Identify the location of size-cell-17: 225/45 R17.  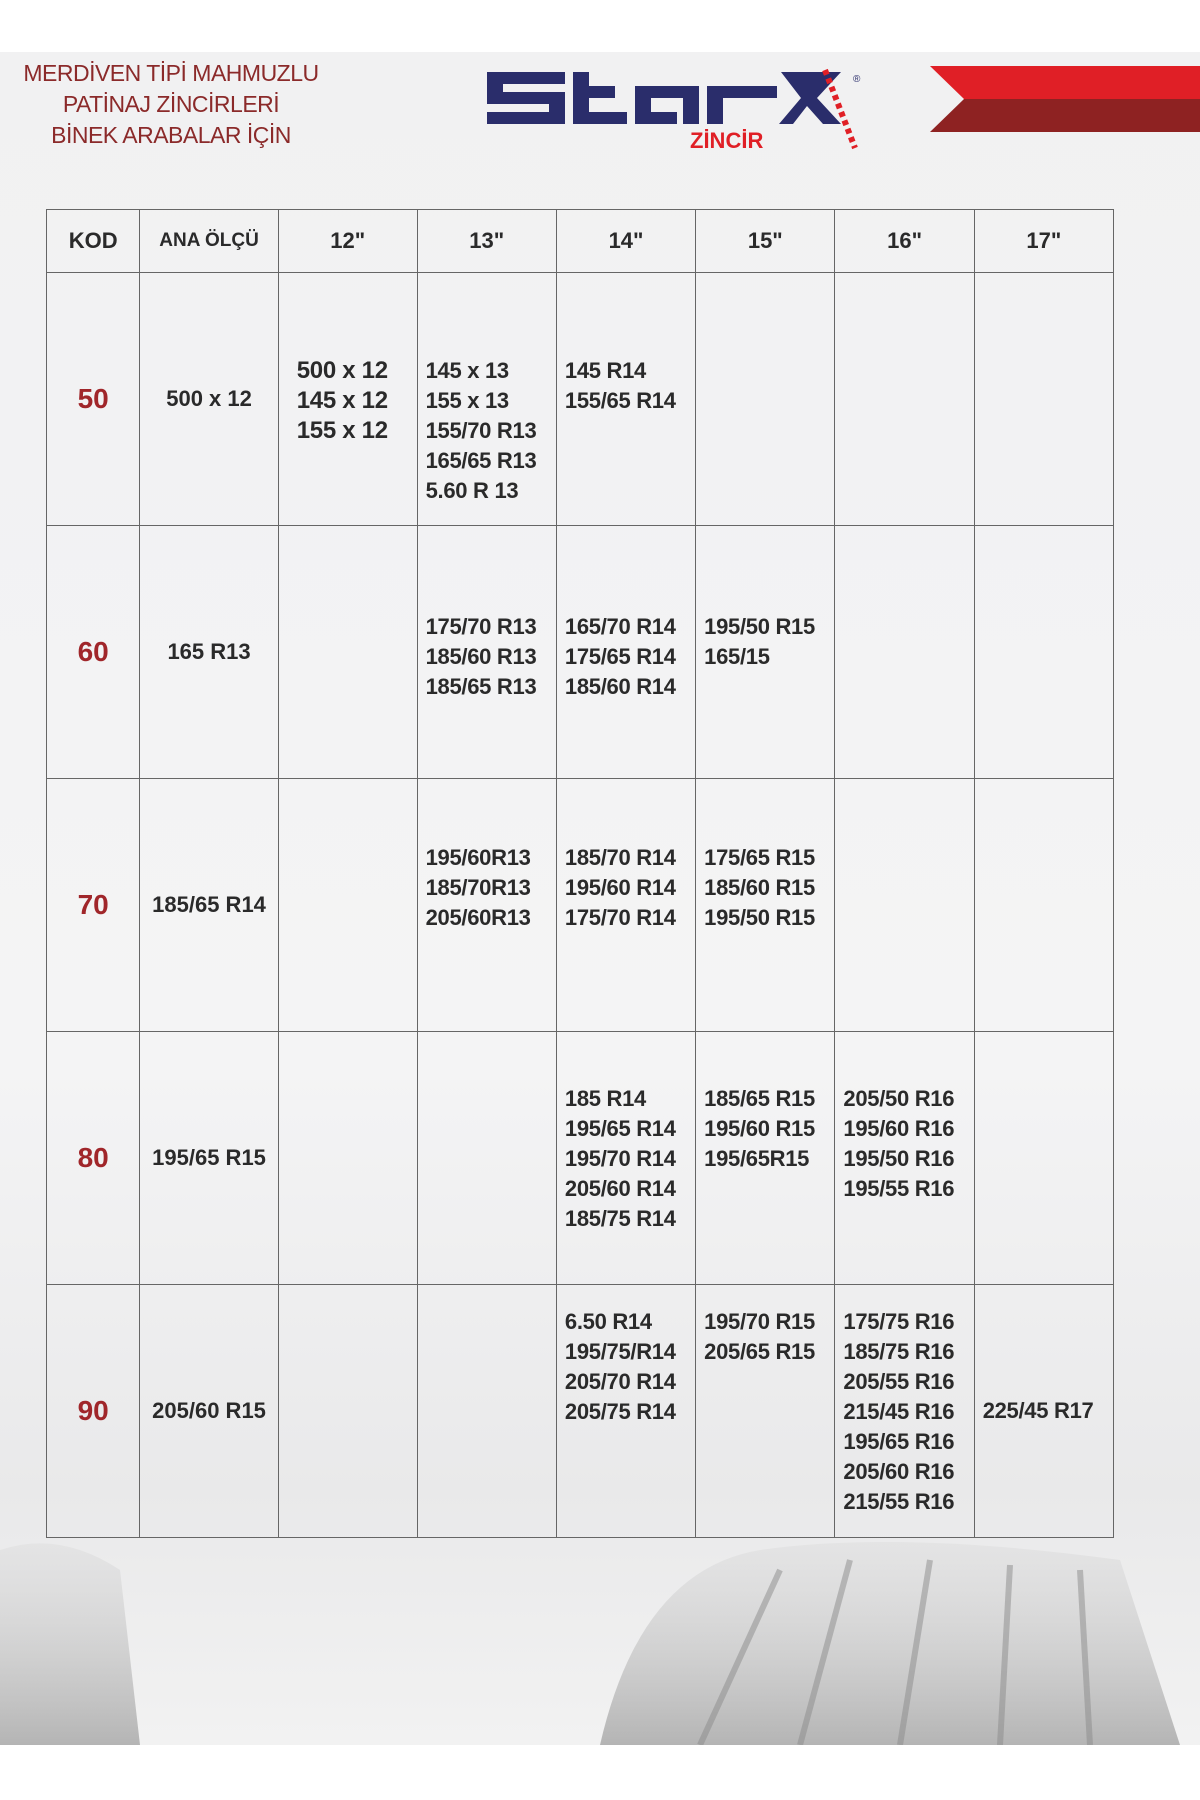
(1044, 1411).